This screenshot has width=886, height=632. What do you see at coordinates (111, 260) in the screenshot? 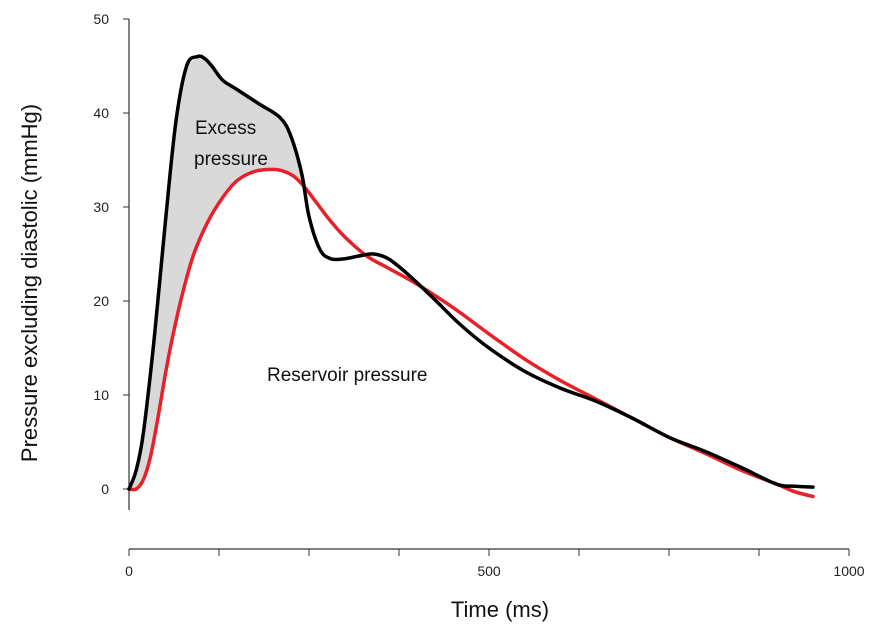
I see `y-axis: 0 10 20 30 40 50` at bounding box center [111, 260].